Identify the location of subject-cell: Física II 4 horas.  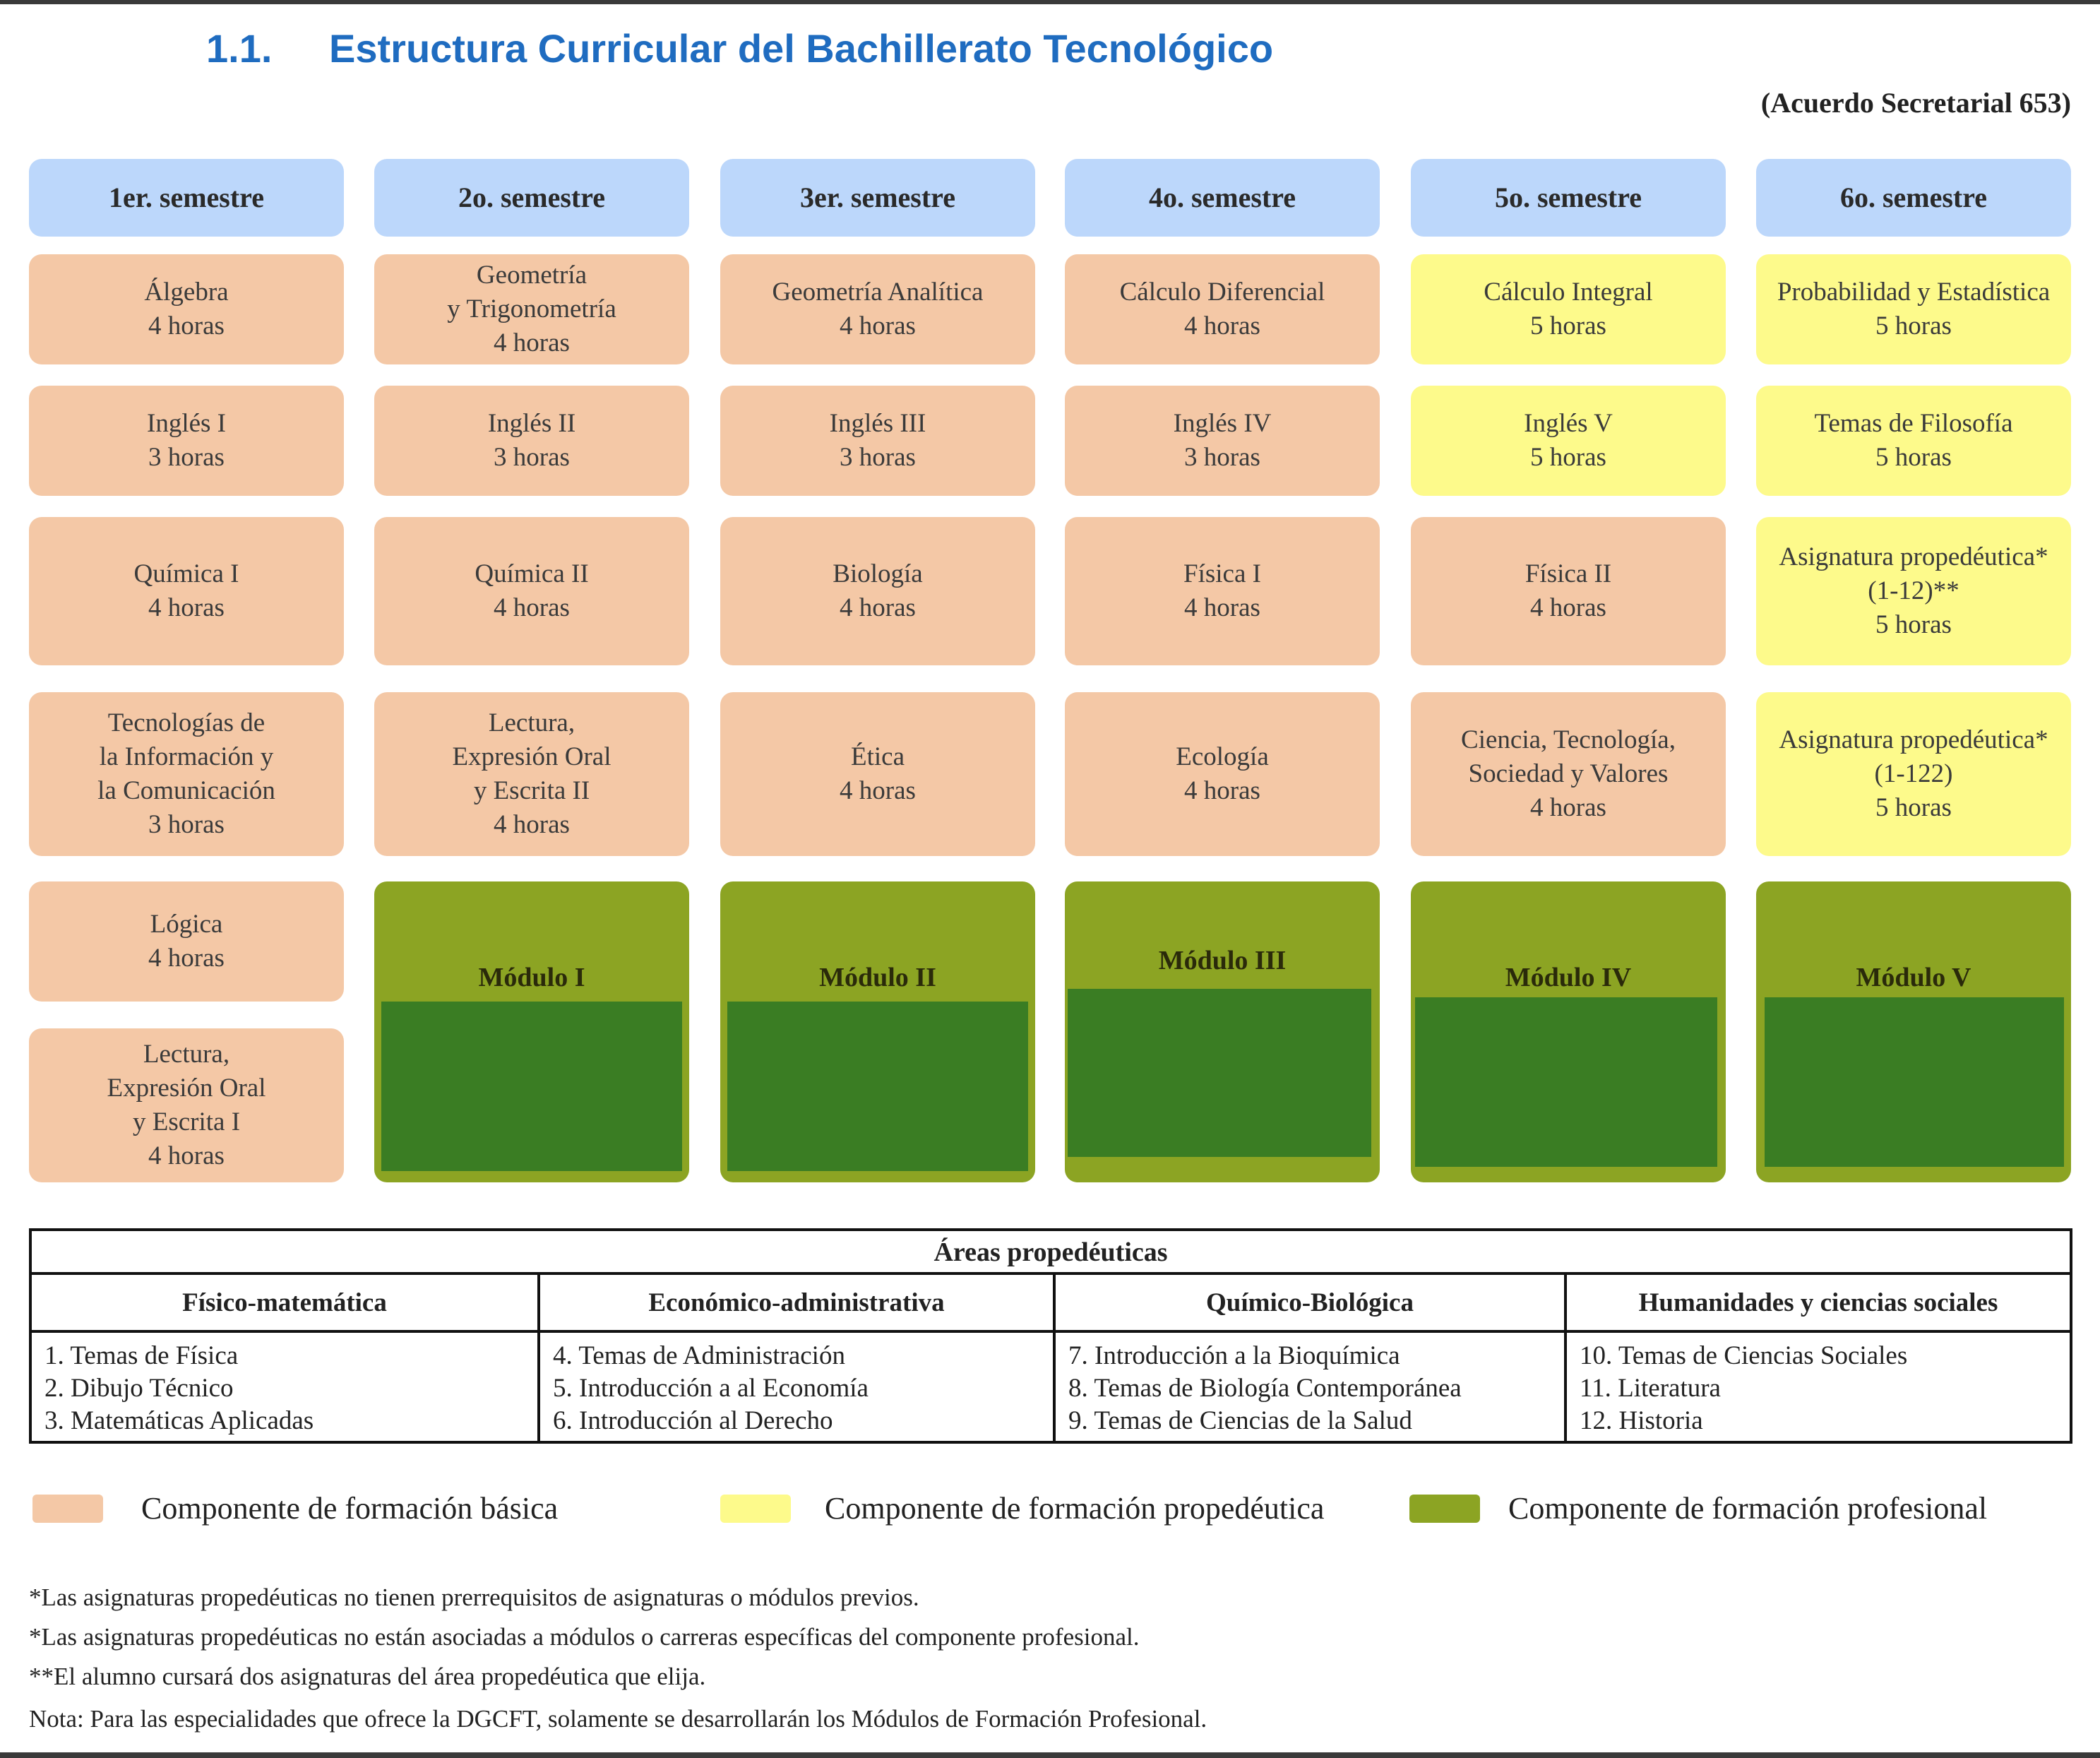
(1568, 591).